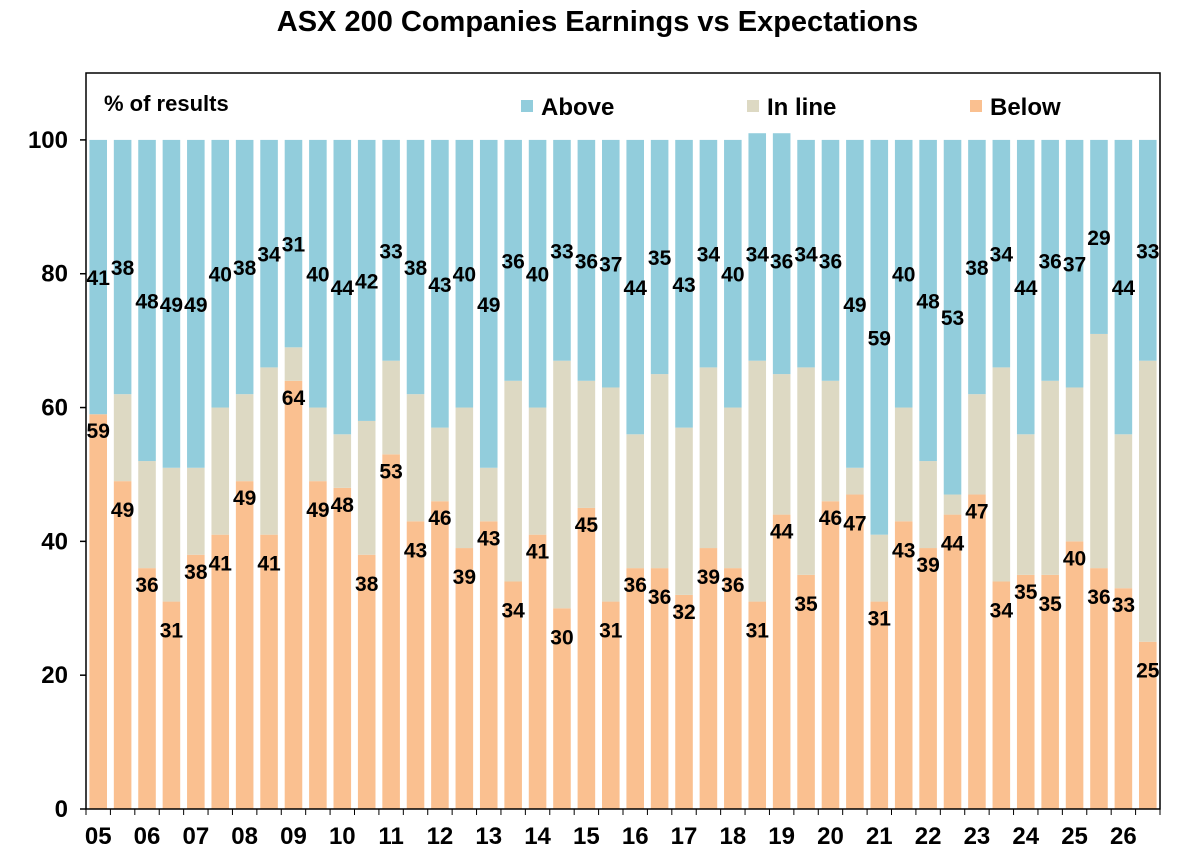 This screenshot has height=853, width=1195. Describe the element at coordinates (781, 836) in the screenshot. I see `x-tick-label: 19` at that location.